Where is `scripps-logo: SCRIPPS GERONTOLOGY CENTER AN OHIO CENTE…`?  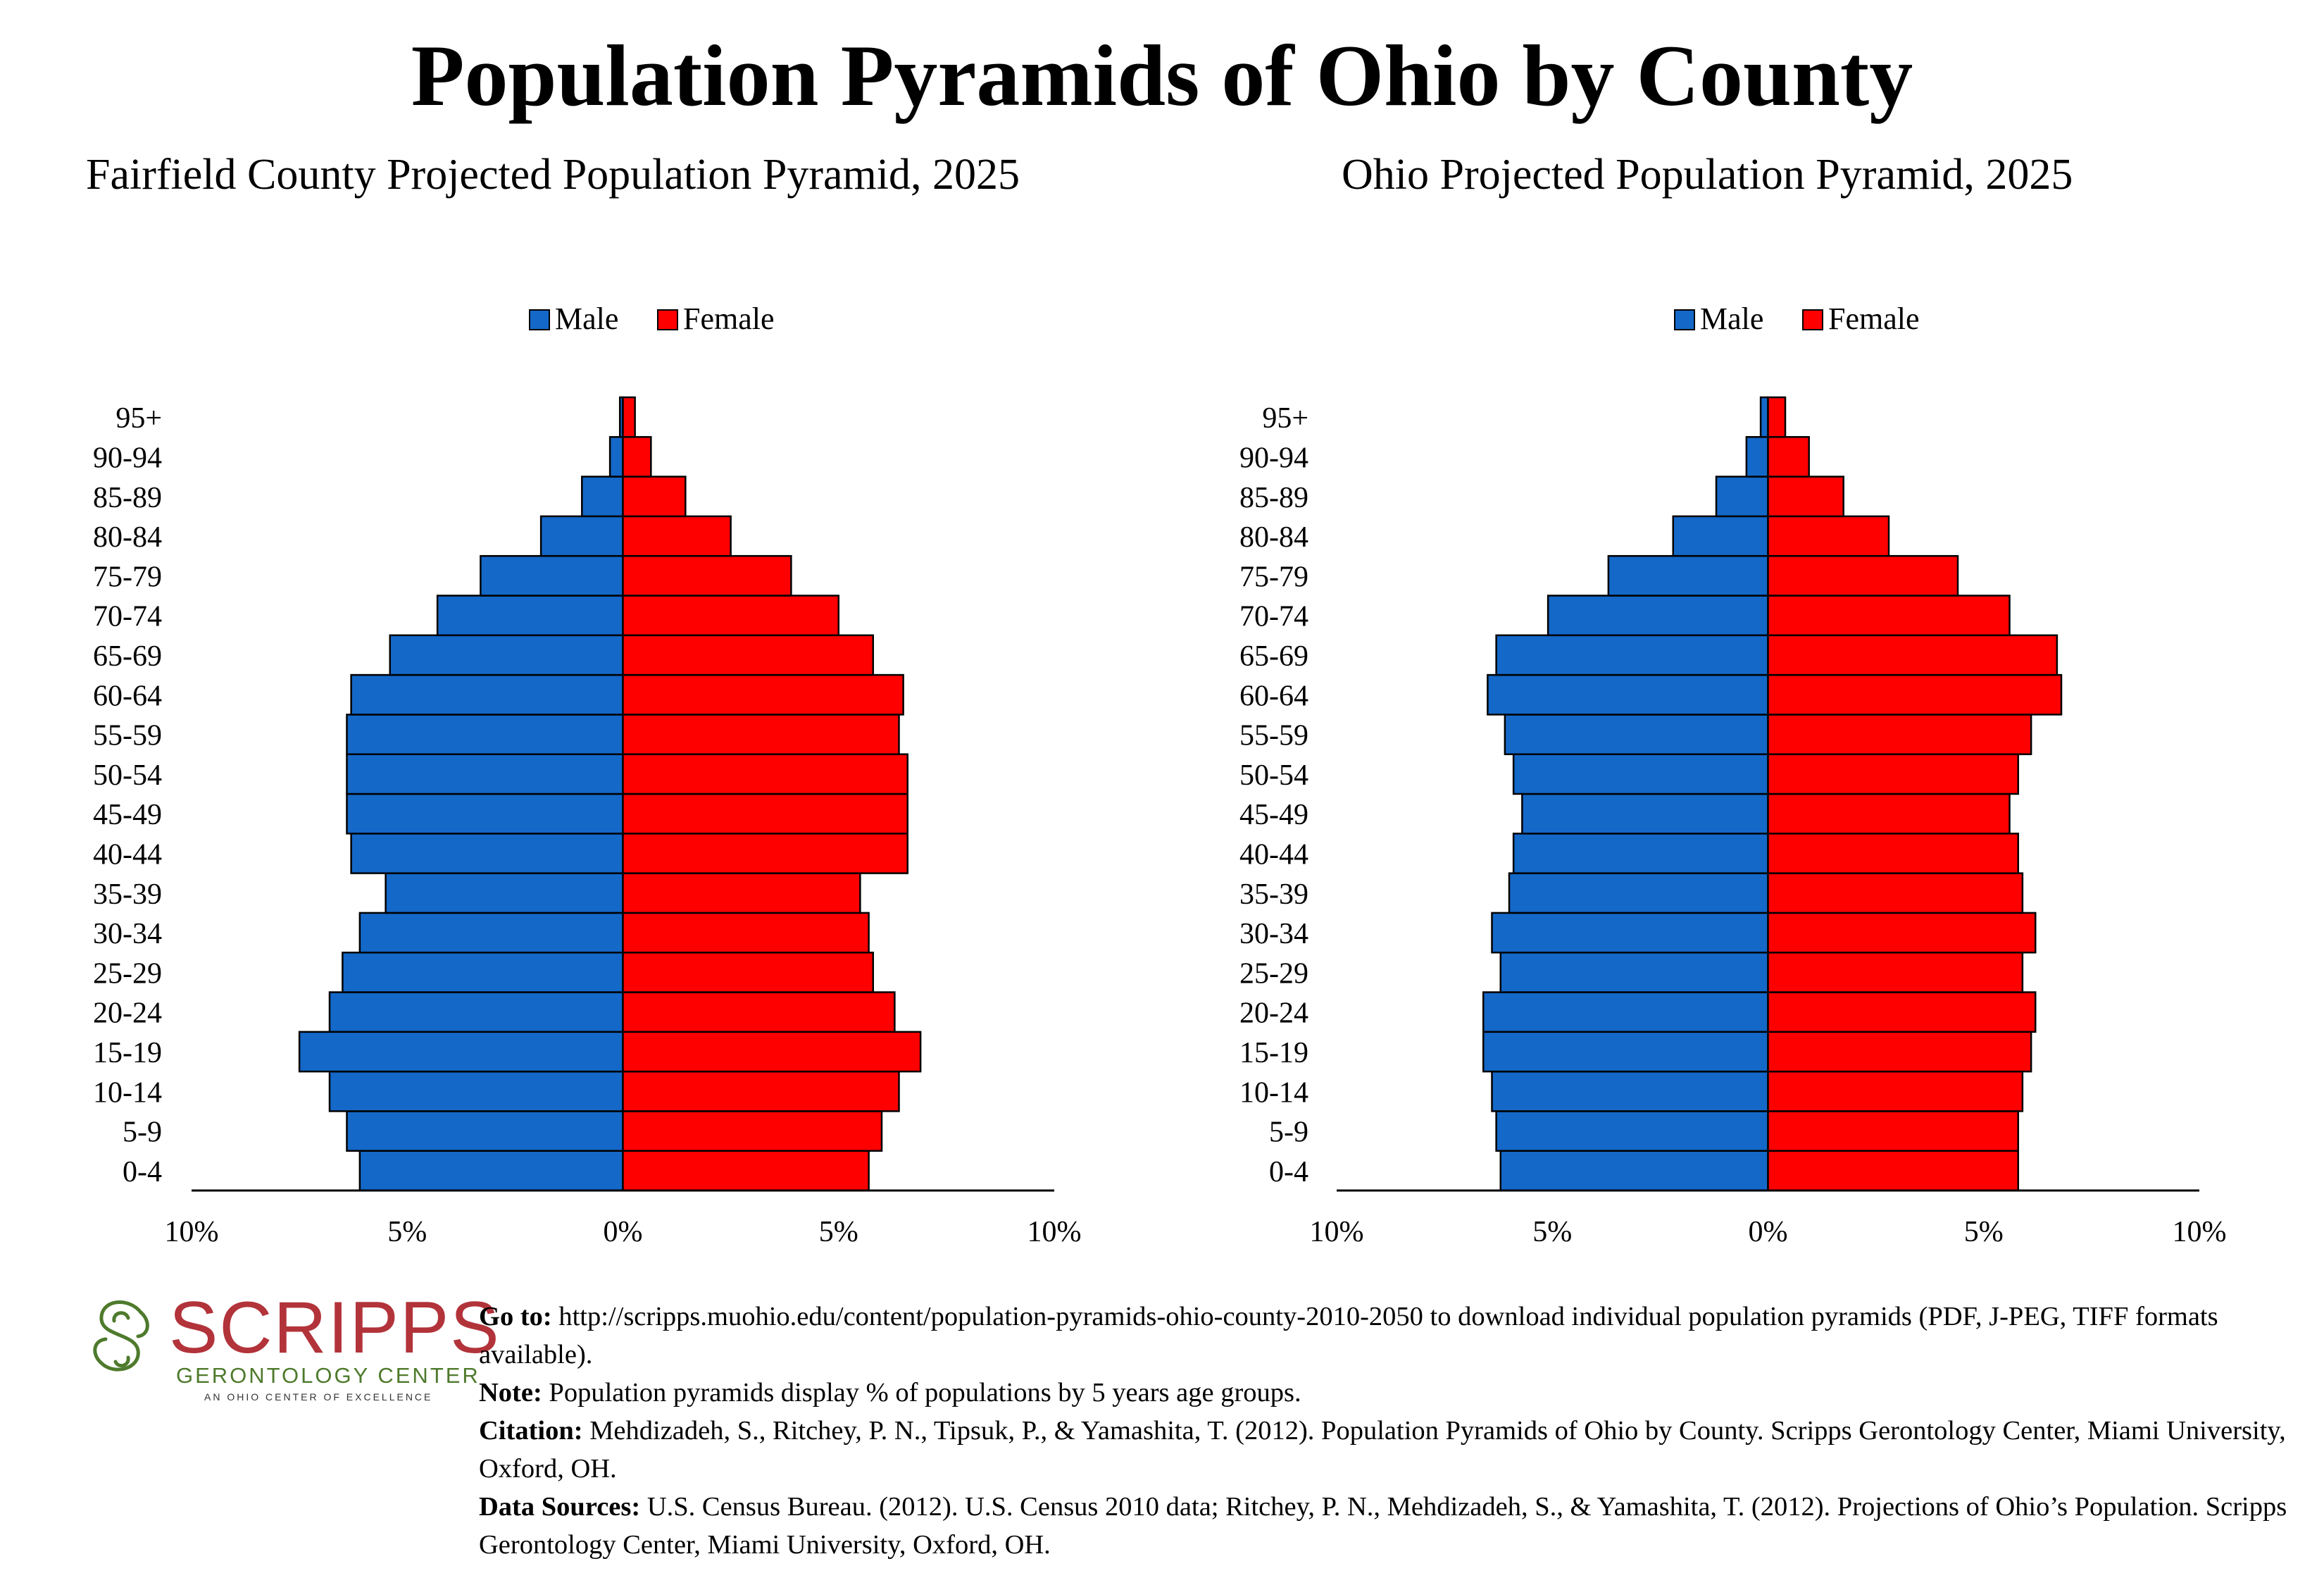 scripps-logo: SCRIPPS GERONTOLOGY CENTER AN OHIO CENTE… is located at coordinates (292, 1348).